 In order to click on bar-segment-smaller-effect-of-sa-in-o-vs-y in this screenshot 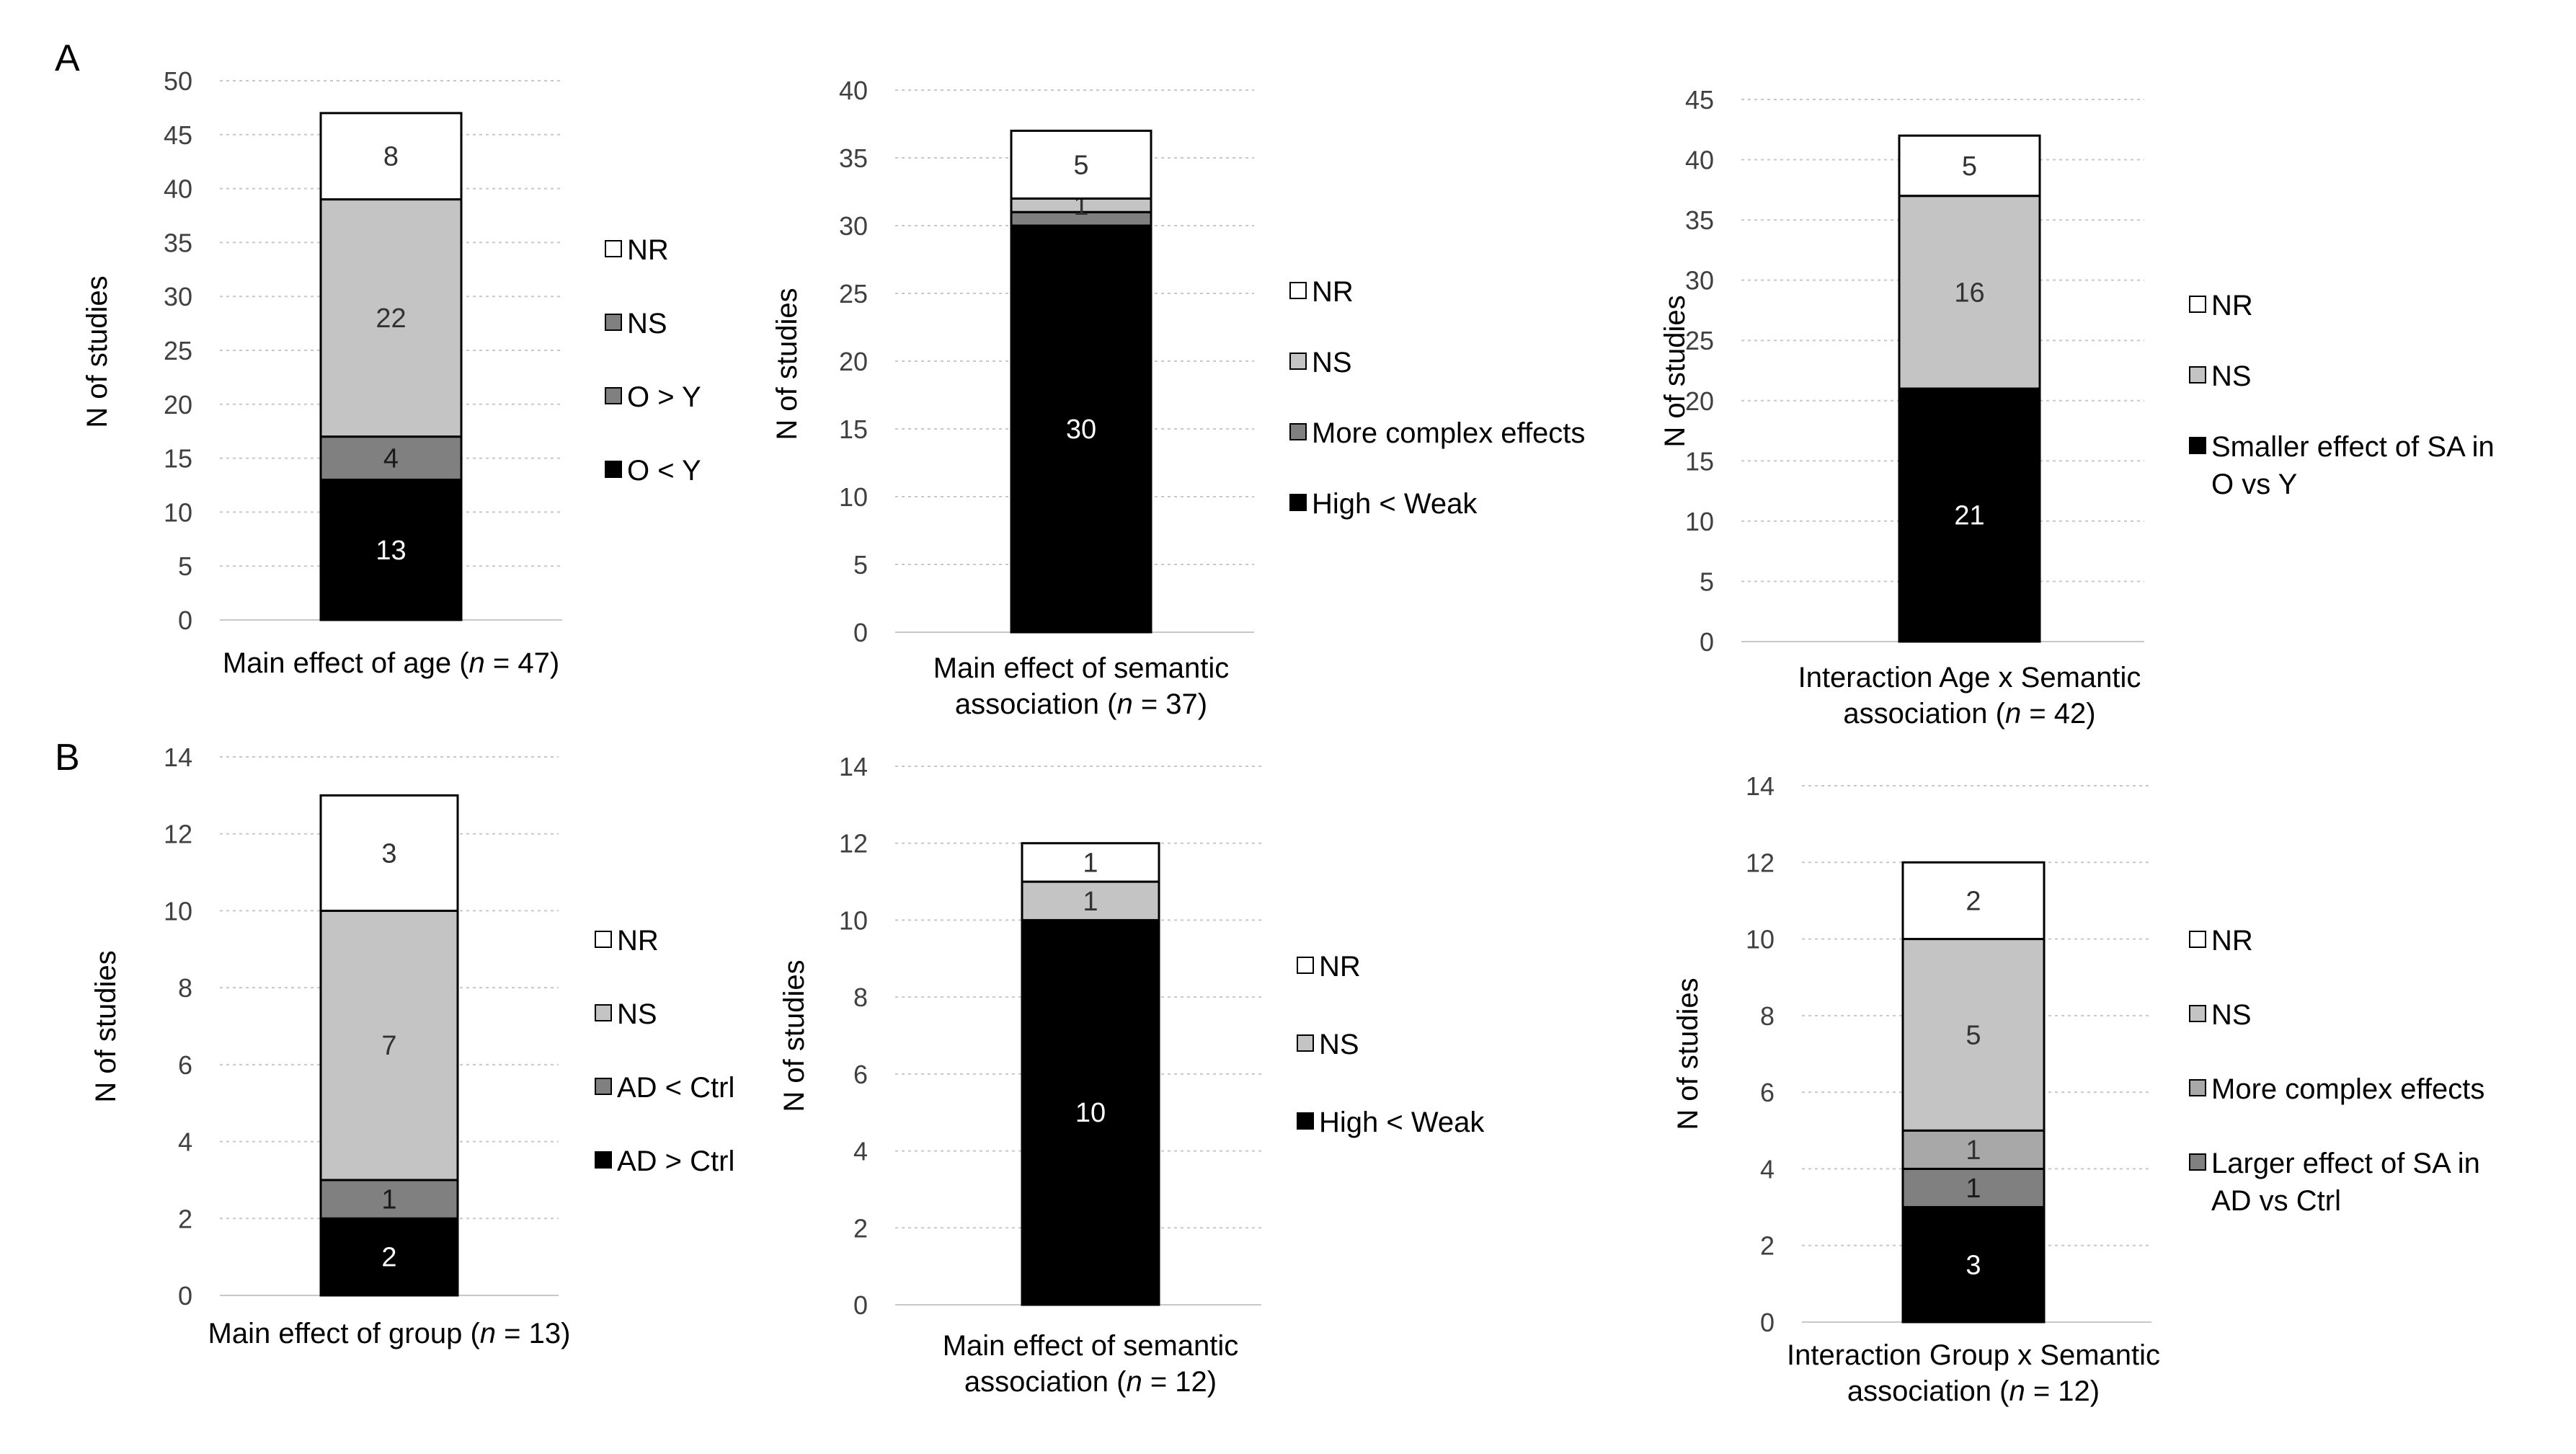, I will do `click(1969, 515)`.